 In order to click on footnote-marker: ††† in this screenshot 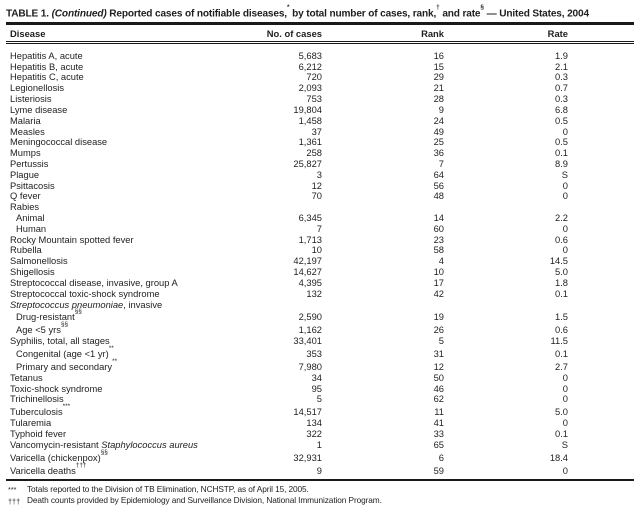, I will do `click(81, 465)`.